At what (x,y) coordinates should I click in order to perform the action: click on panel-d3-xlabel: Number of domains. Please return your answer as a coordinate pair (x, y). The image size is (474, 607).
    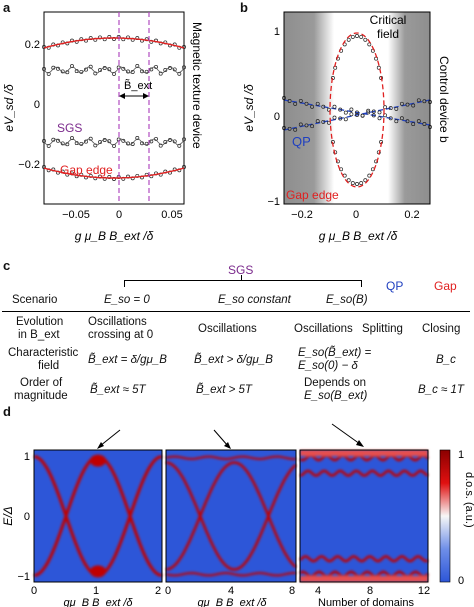
    Looking at the image, I should click on (366, 602).